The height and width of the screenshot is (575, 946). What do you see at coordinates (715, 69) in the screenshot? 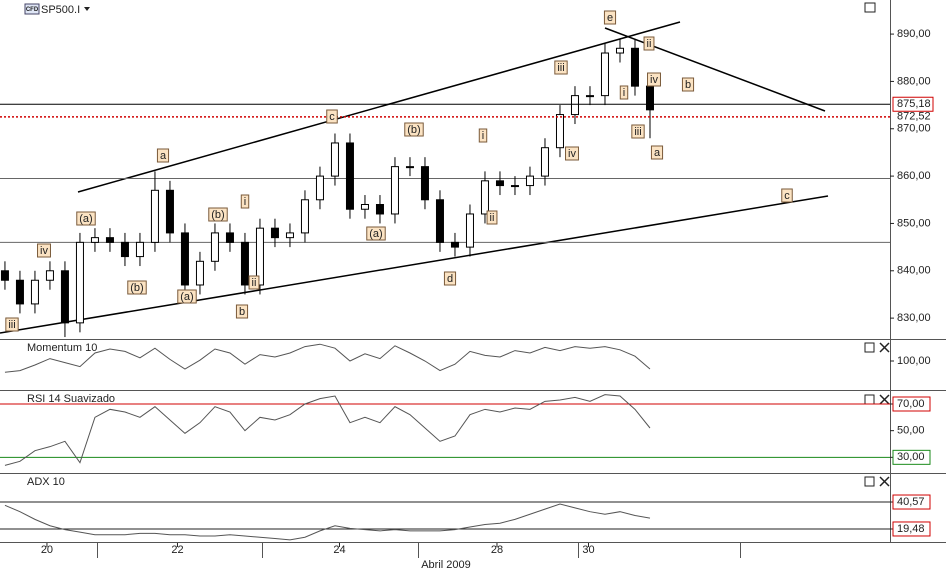
I see `trend-line` at bounding box center [715, 69].